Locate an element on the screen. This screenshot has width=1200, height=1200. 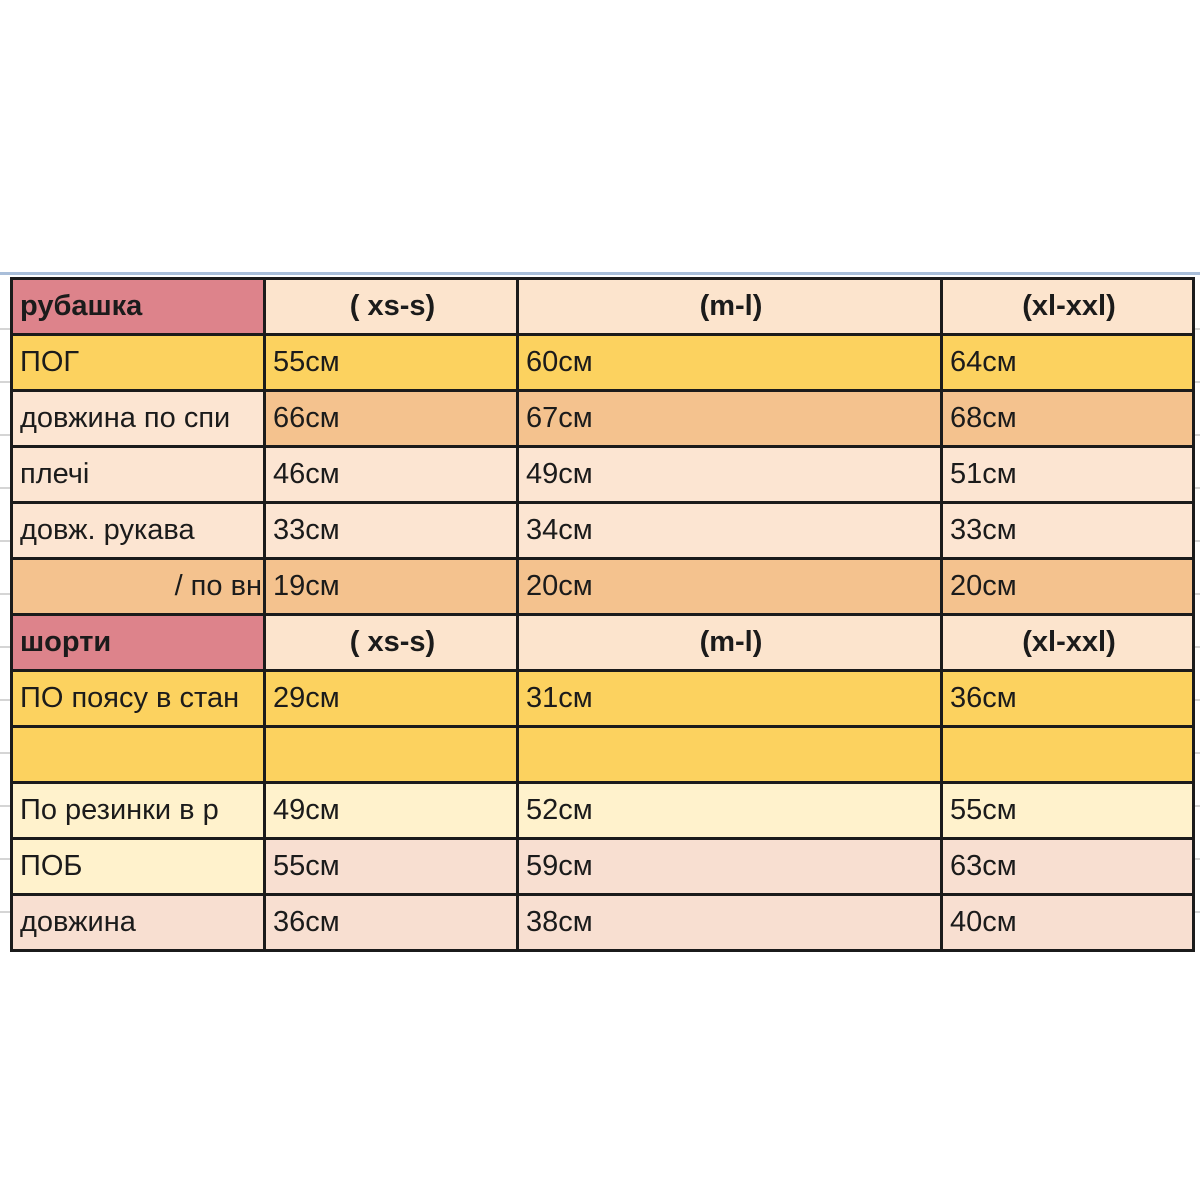
table-row is located at coordinates (602, 754).